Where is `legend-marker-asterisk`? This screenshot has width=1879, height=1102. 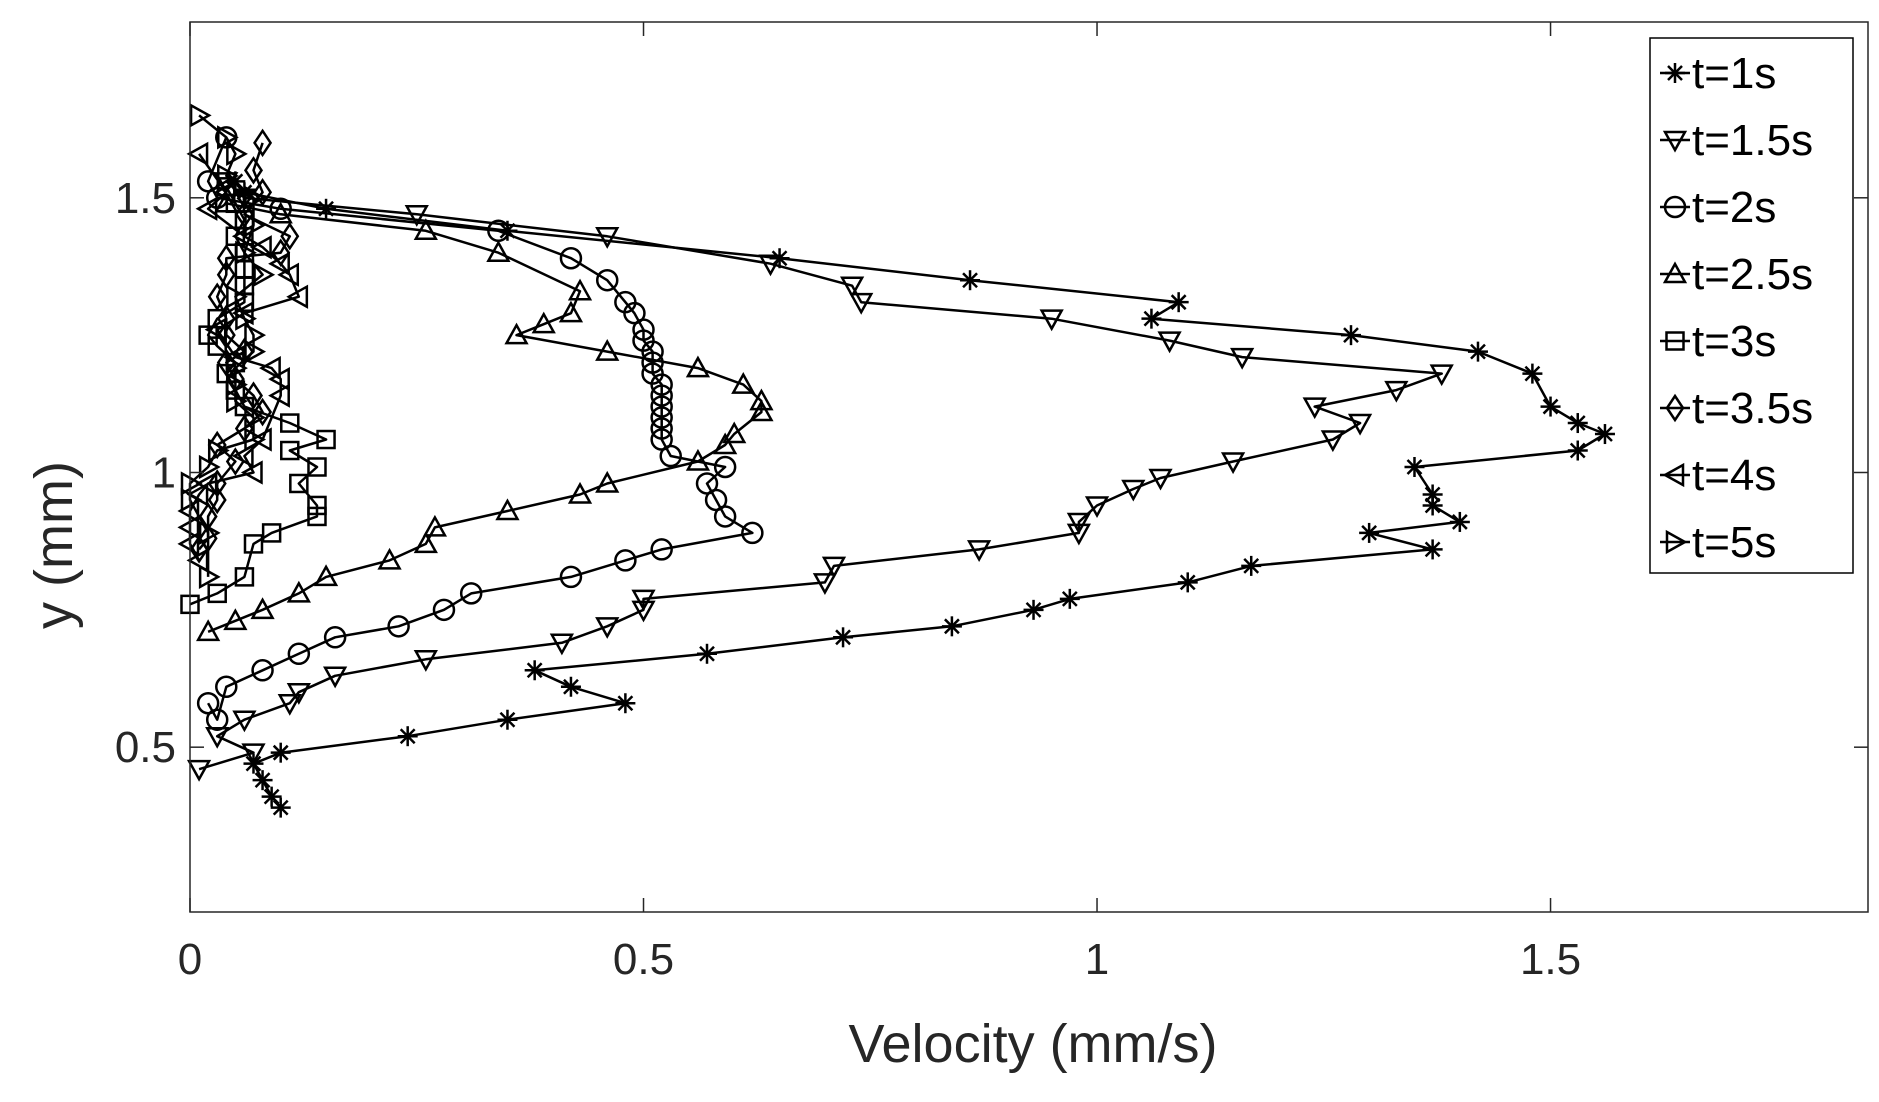 legend-marker-asterisk is located at coordinates (1675, 73).